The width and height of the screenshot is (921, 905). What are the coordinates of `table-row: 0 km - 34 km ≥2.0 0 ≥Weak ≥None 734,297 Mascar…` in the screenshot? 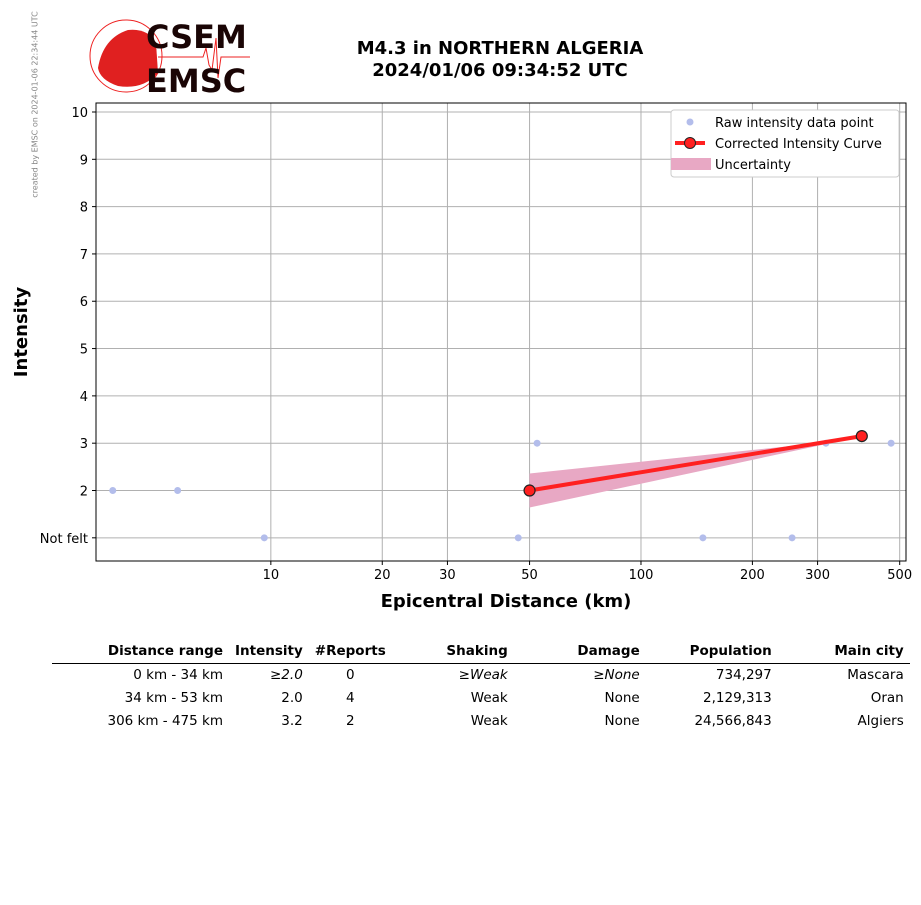 It's located at (481, 676).